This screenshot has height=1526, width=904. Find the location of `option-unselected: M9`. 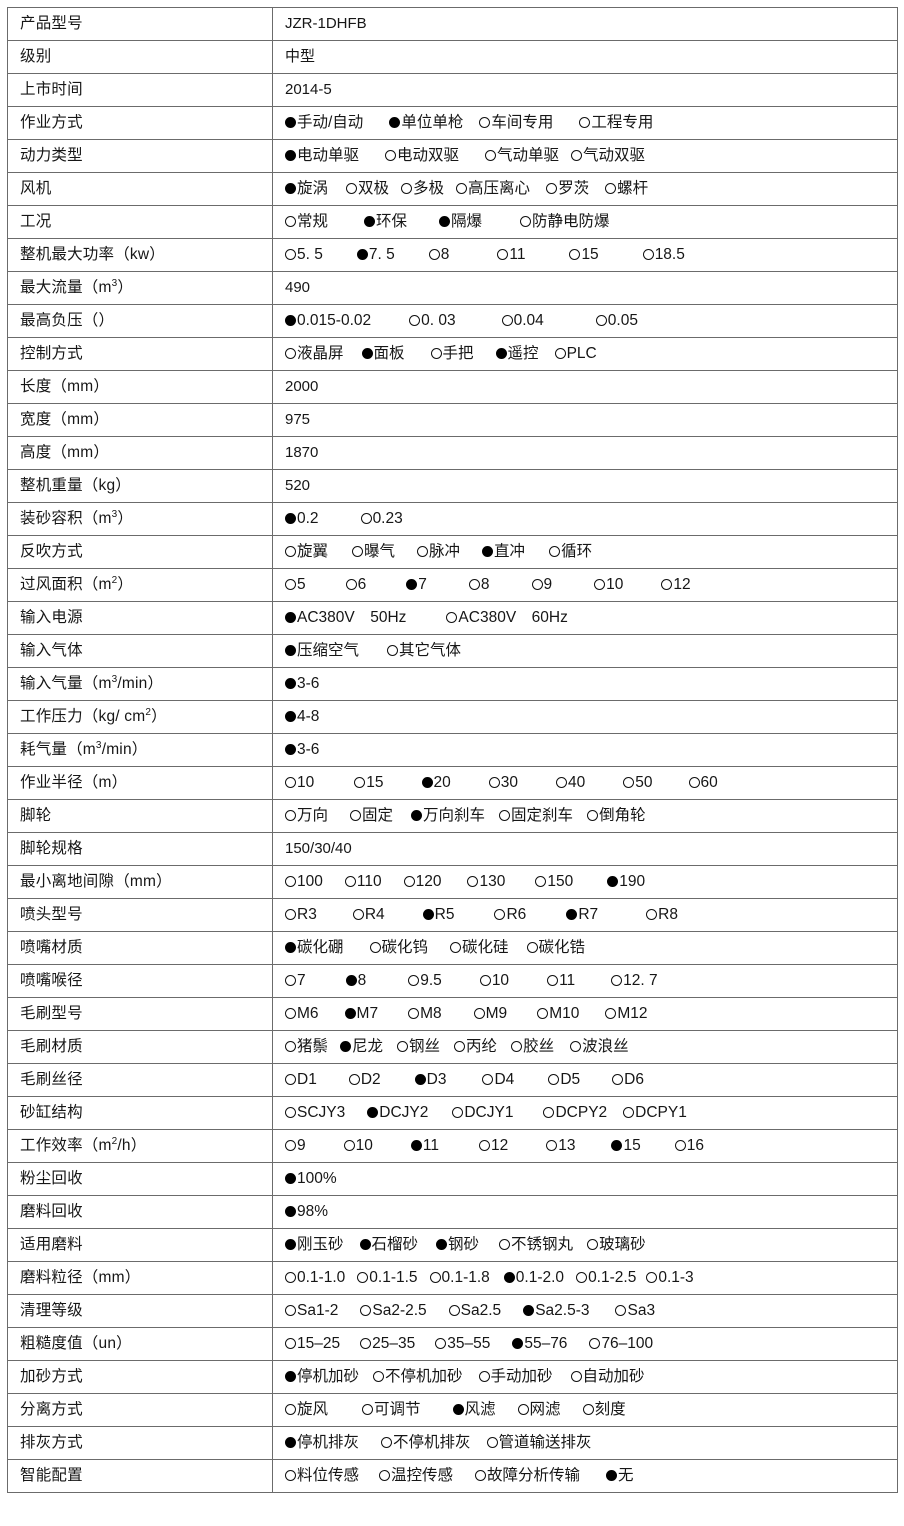

option-unselected: M9 is located at coordinates (490, 1013).